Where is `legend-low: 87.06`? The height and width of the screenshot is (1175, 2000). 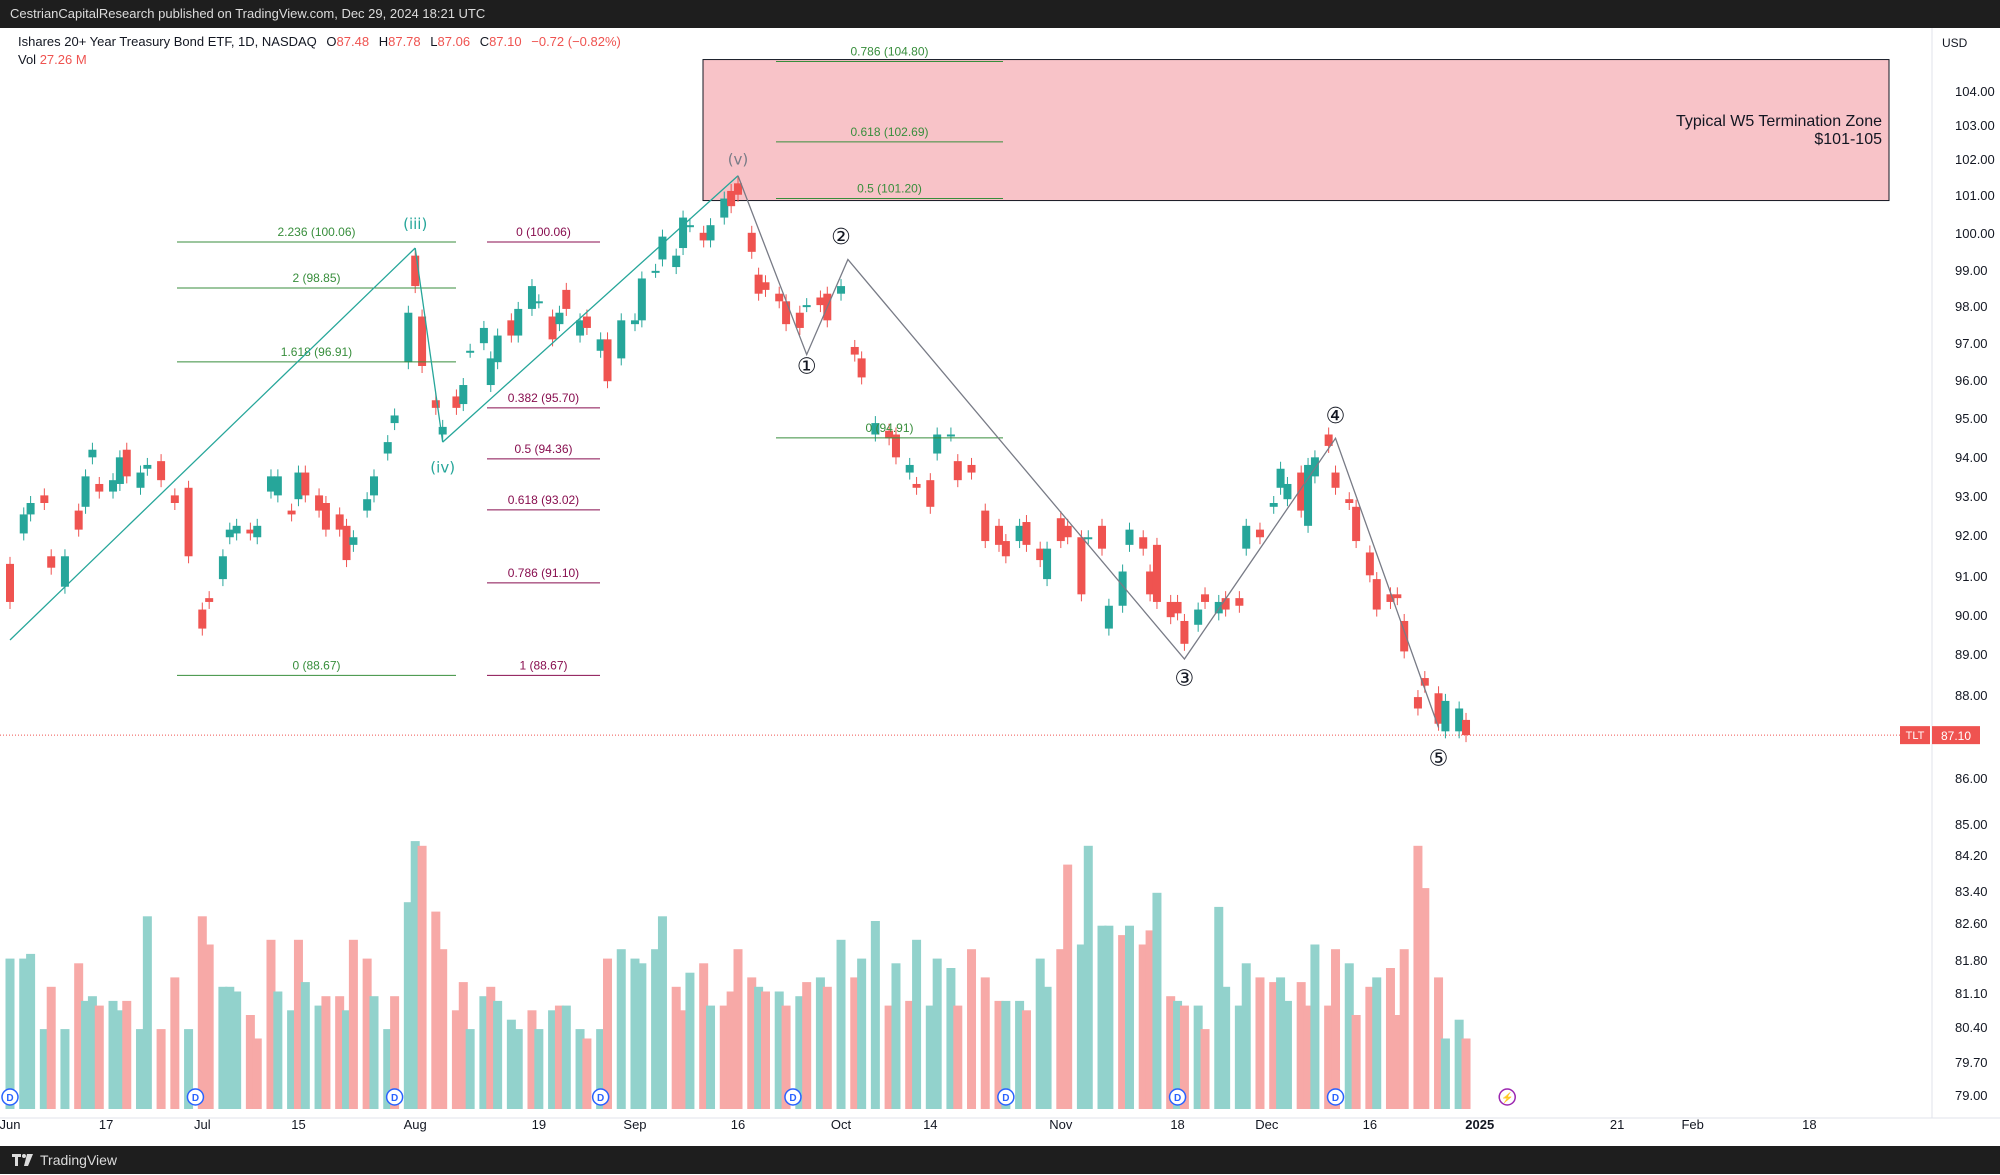 legend-low: 87.06 is located at coordinates (454, 41).